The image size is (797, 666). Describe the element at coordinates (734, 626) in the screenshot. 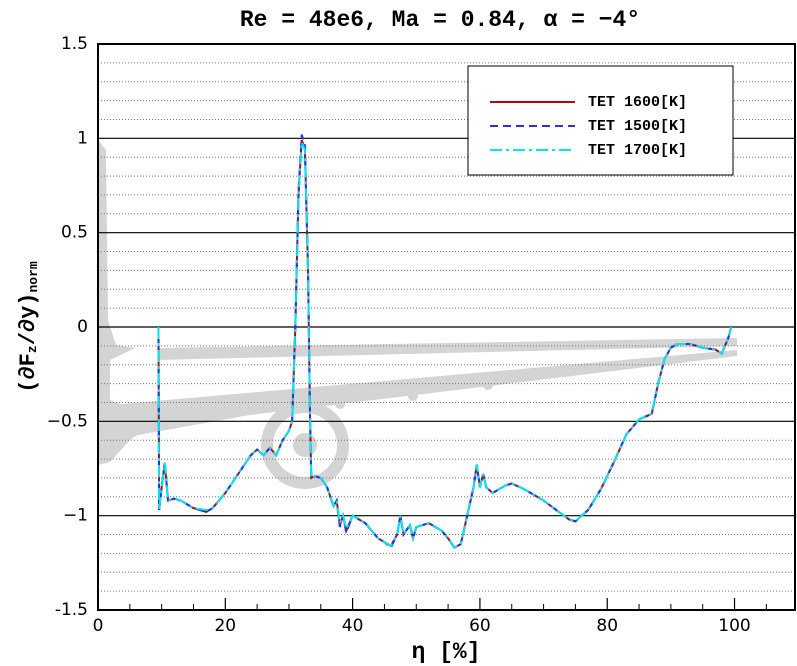

I see `x-tick-label: 100` at that location.